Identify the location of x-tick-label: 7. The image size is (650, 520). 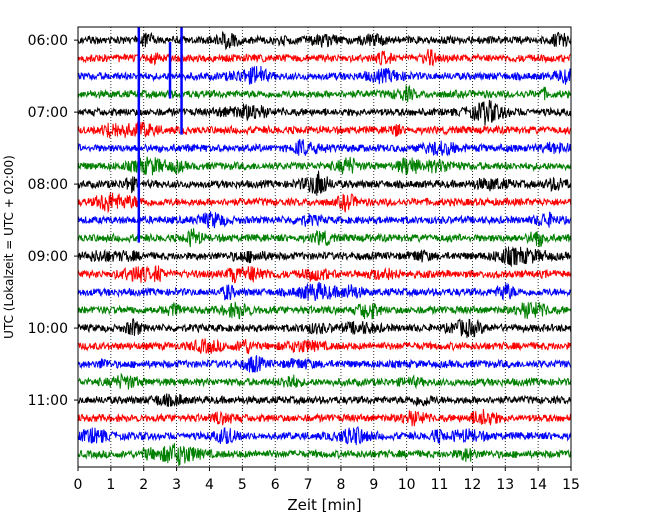
(308, 485).